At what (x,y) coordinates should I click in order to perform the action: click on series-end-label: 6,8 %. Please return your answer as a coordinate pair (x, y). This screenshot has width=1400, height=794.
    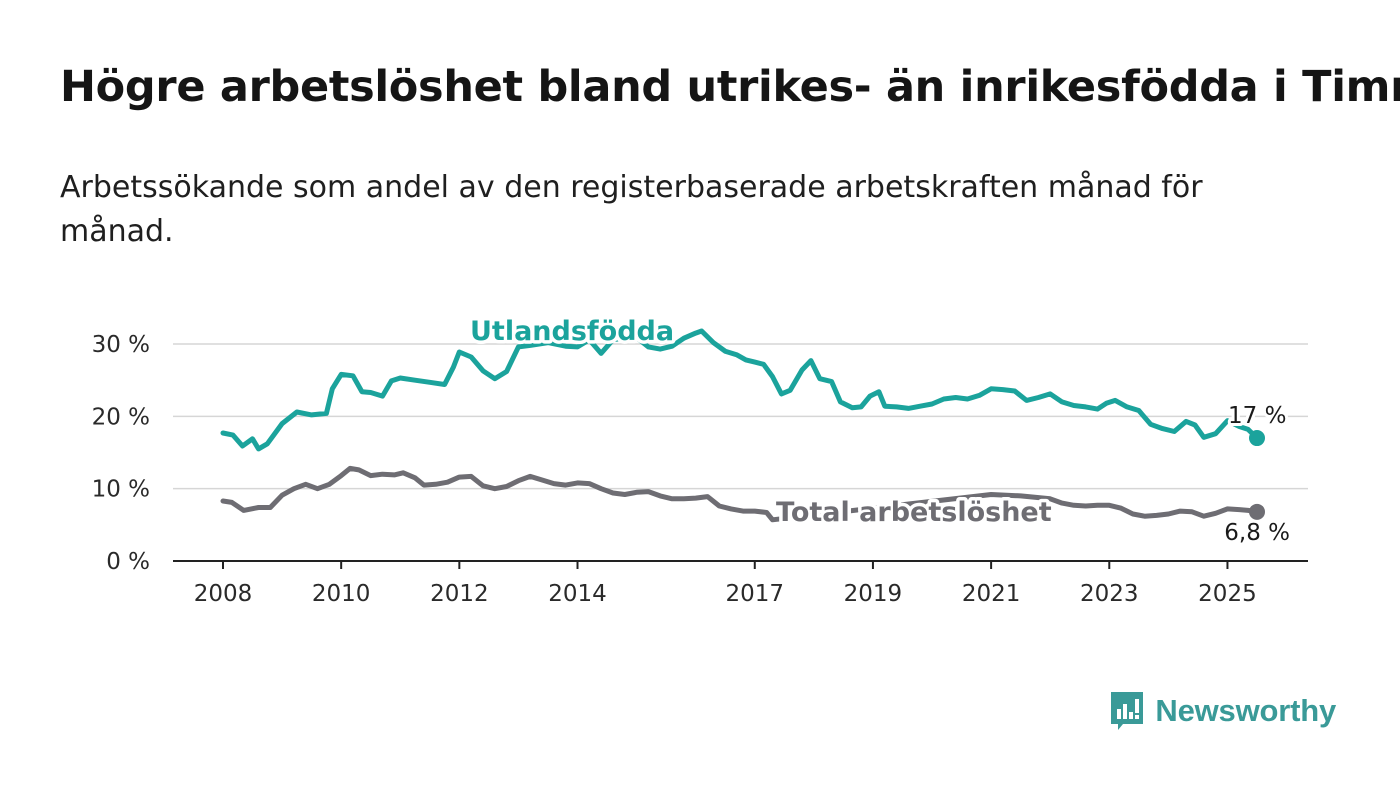
    Looking at the image, I should click on (1257, 533).